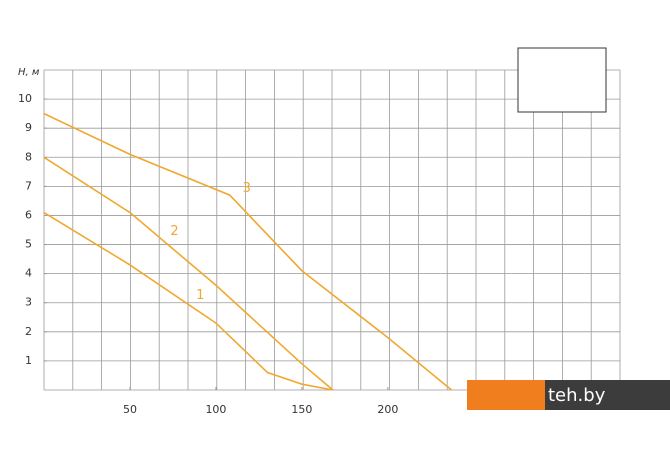  I want to click on y-tick-label: 2, so click(28, 331).